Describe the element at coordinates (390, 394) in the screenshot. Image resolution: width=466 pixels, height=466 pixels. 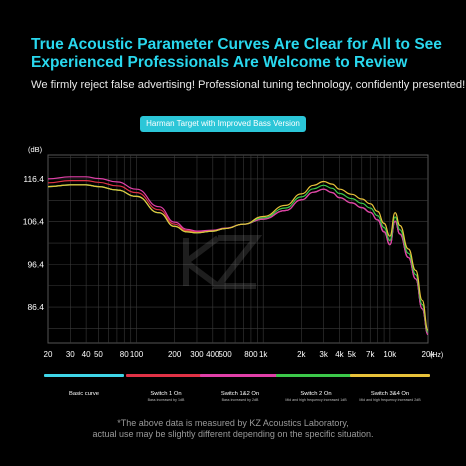
I see `legend-label: Switch 3&4 On` at that location.